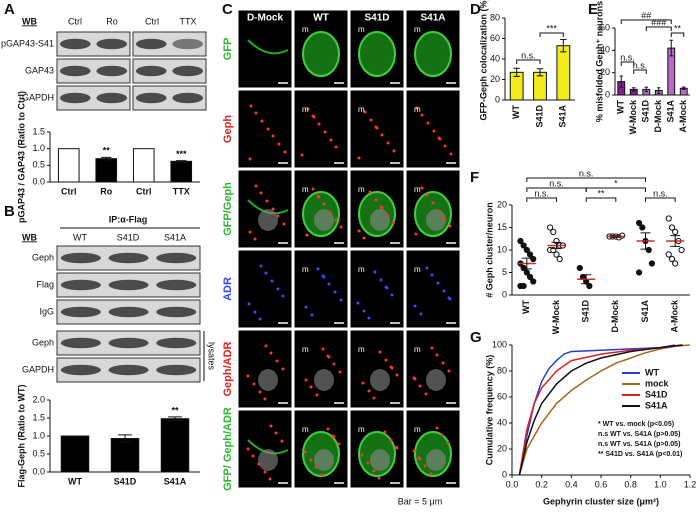  What do you see at coordinates (38, 399) in the screenshot?
I see `y-tick-label: 2.0` at bounding box center [38, 399].